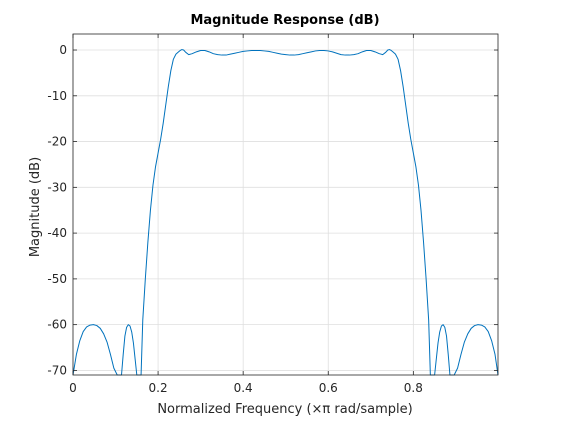 The height and width of the screenshot is (423, 564). I want to click on x-tick-label: 0.6, so click(328, 388).